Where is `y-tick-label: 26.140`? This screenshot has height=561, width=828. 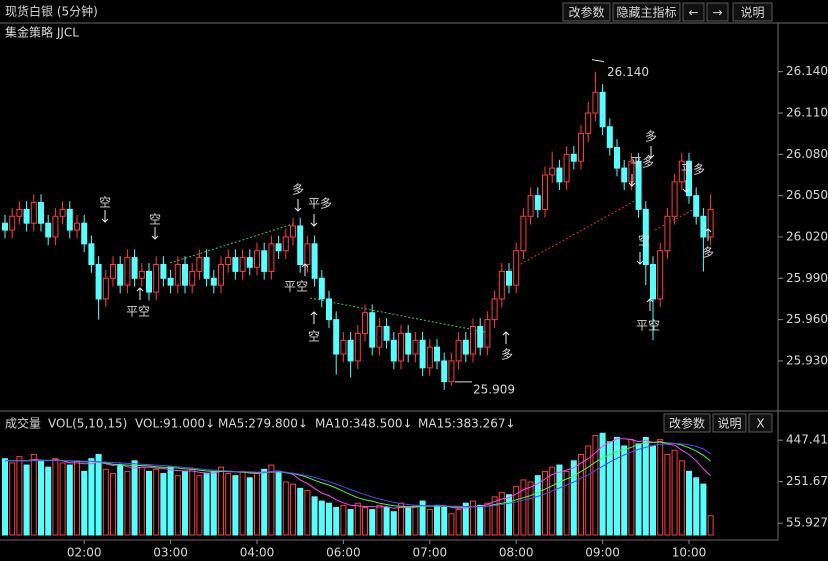
y-tick-label: 26.140 is located at coordinates (807, 71).